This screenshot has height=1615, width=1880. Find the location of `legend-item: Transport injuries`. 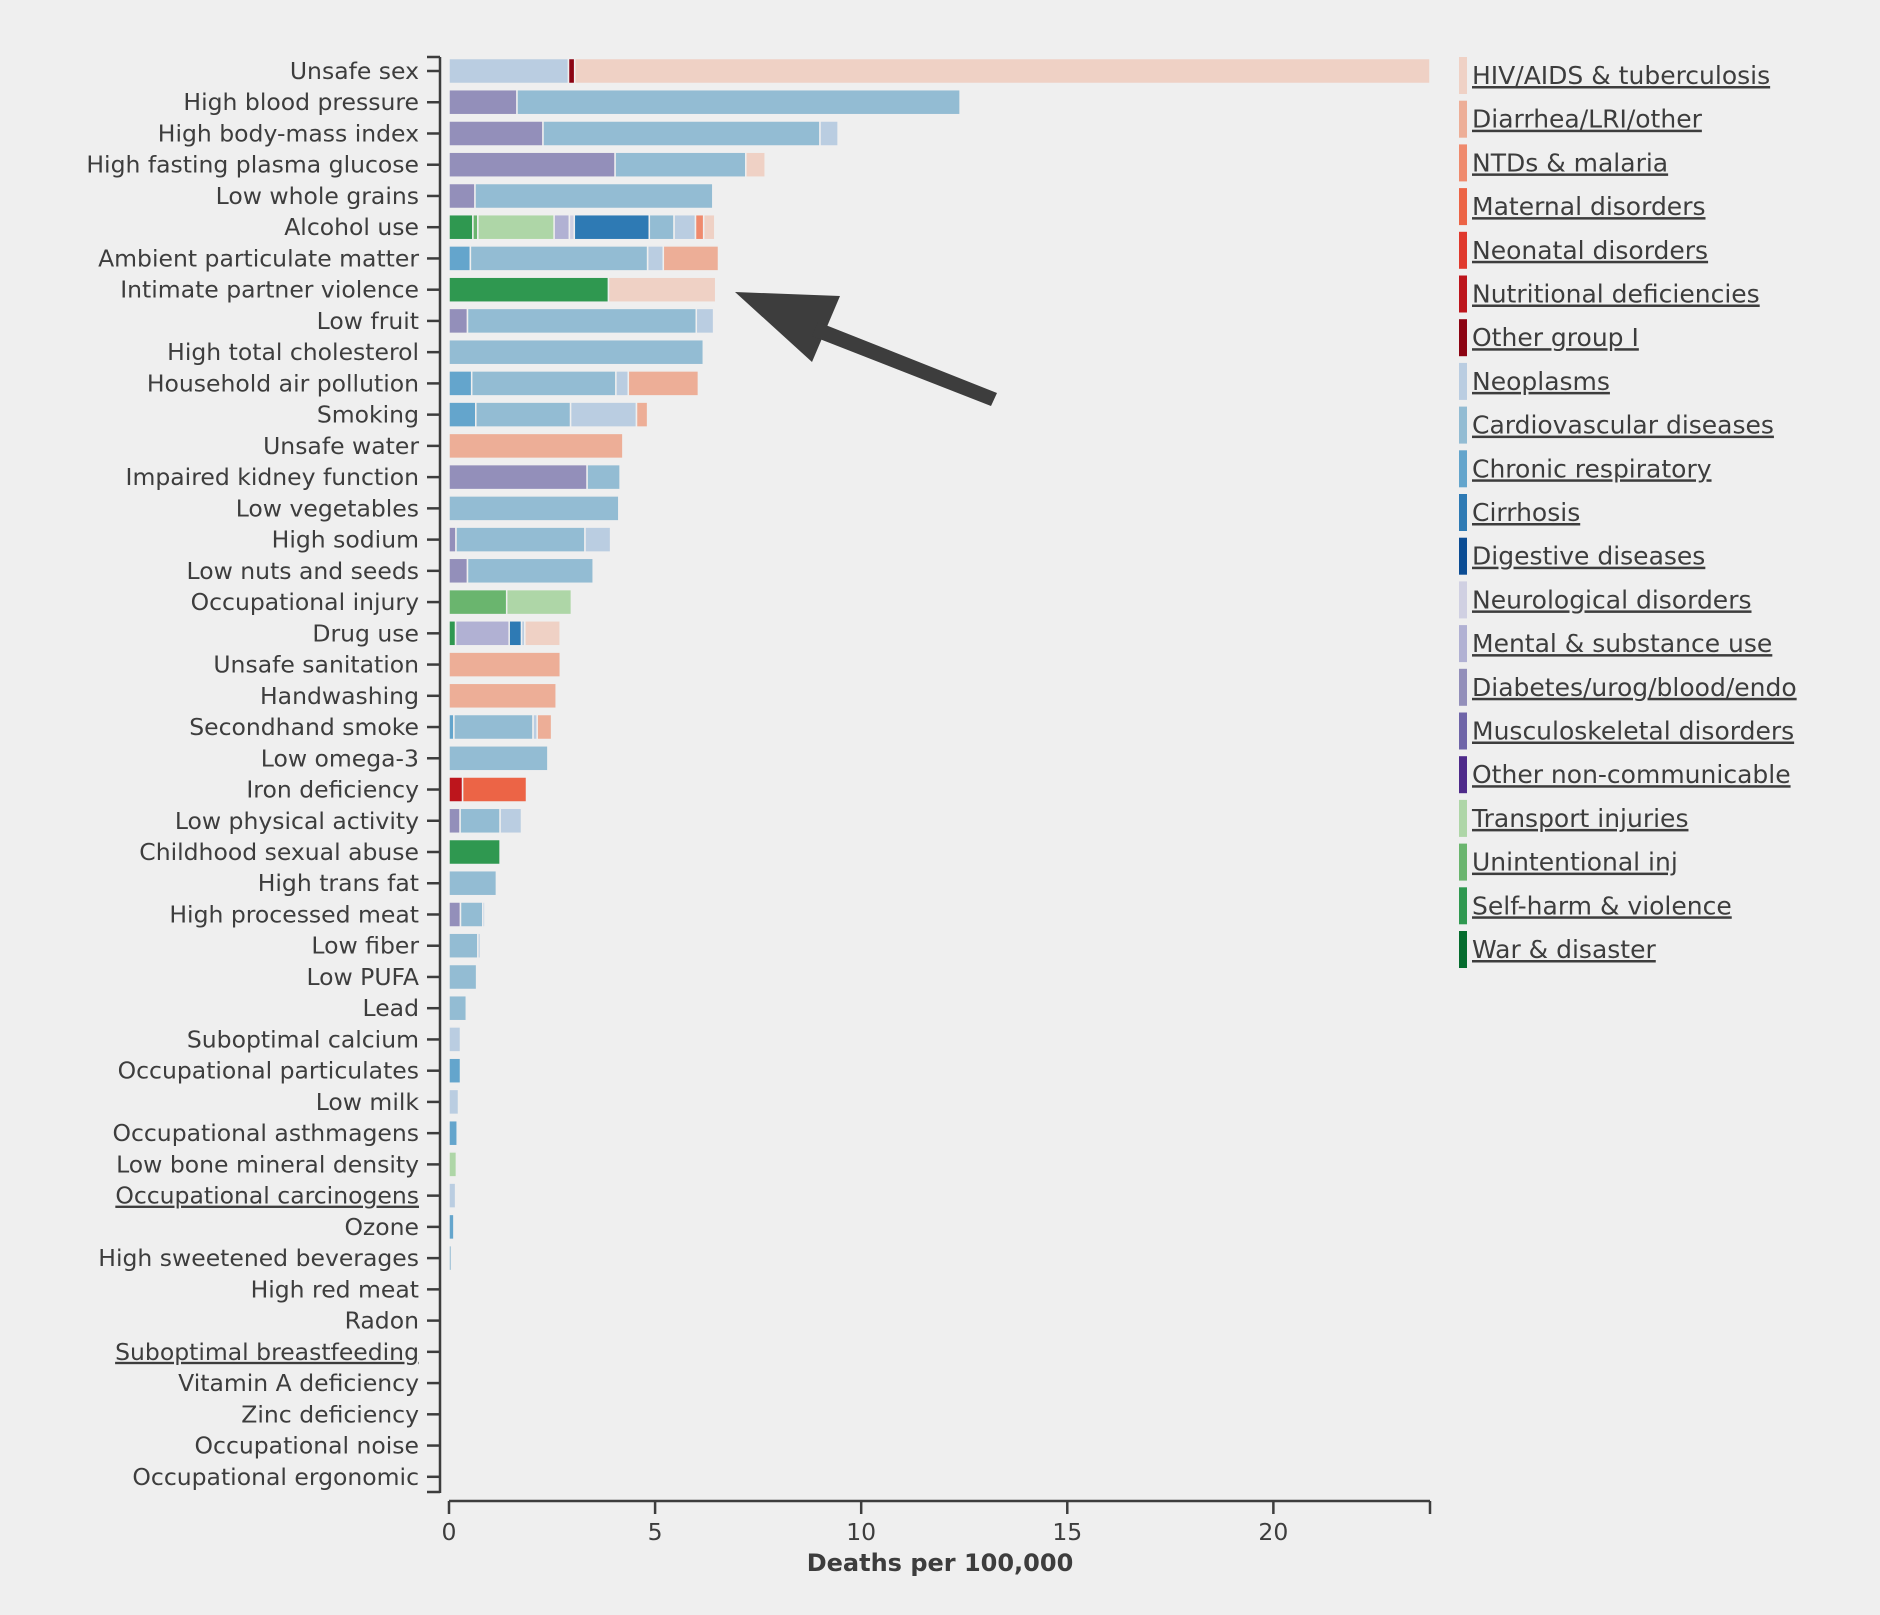

legend-item: Transport injuries is located at coordinates (1573, 818).